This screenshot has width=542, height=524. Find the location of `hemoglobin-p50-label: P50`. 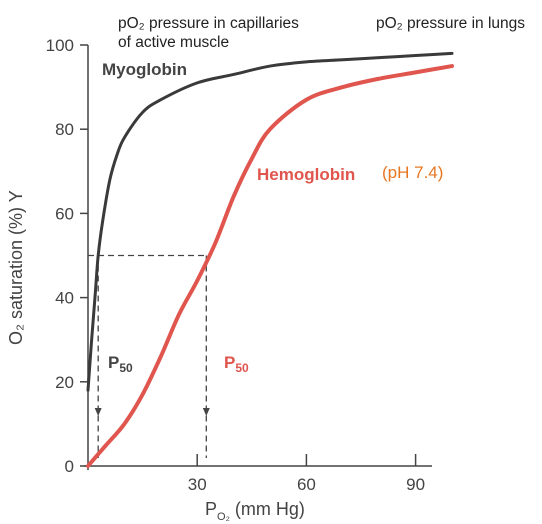

hemoglobin-p50-label: P50 is located at coordinates (236, 364).